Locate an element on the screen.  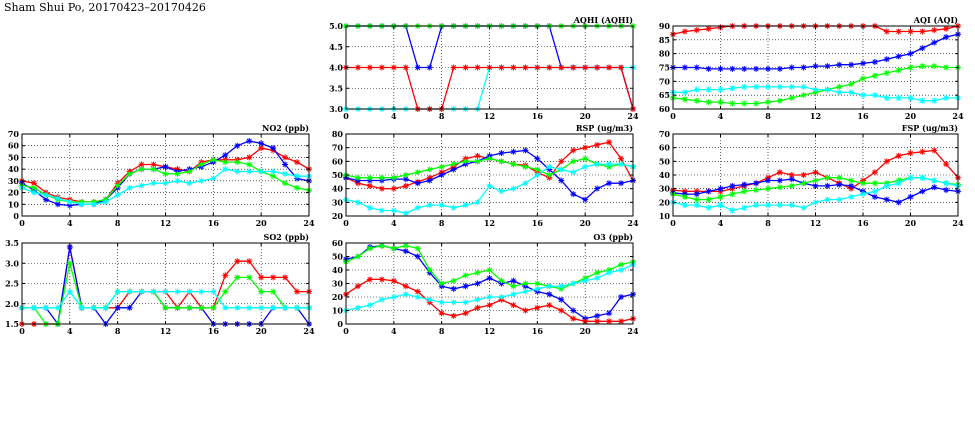
x-tick-label: 16 is located at coordinates (863, 116).